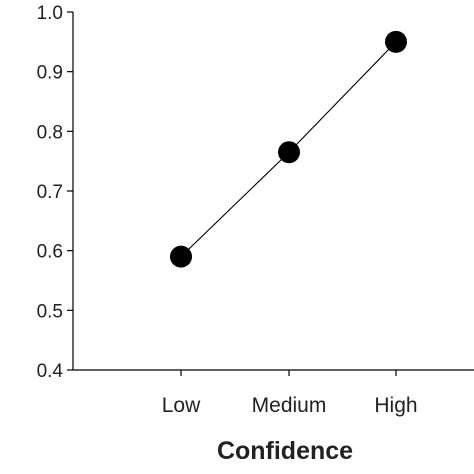  I want to click on x-tick-label: Medium, so click(289, 405).